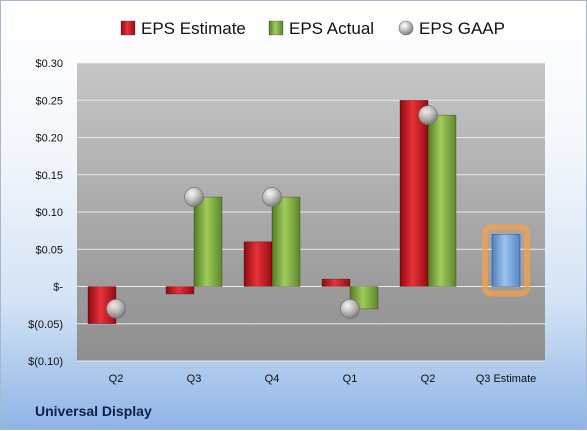  What do you see at coordinates (272, 379) in the screenshot?
I see `x-tick-label: Q4` at bounding box center [272, 379].